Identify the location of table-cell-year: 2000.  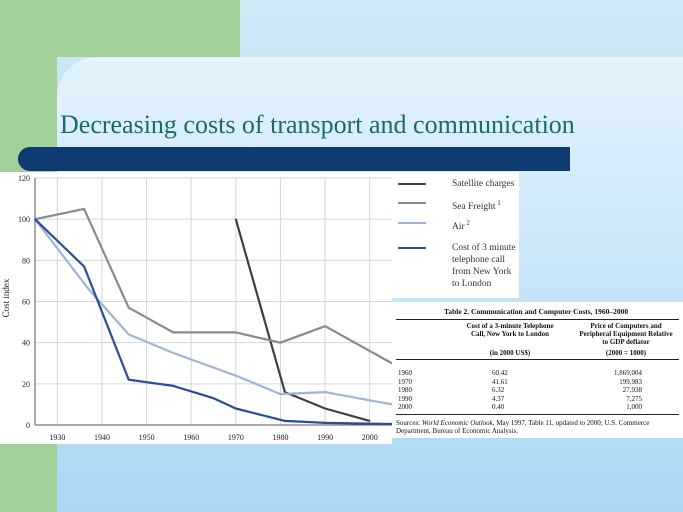
(405, 407).